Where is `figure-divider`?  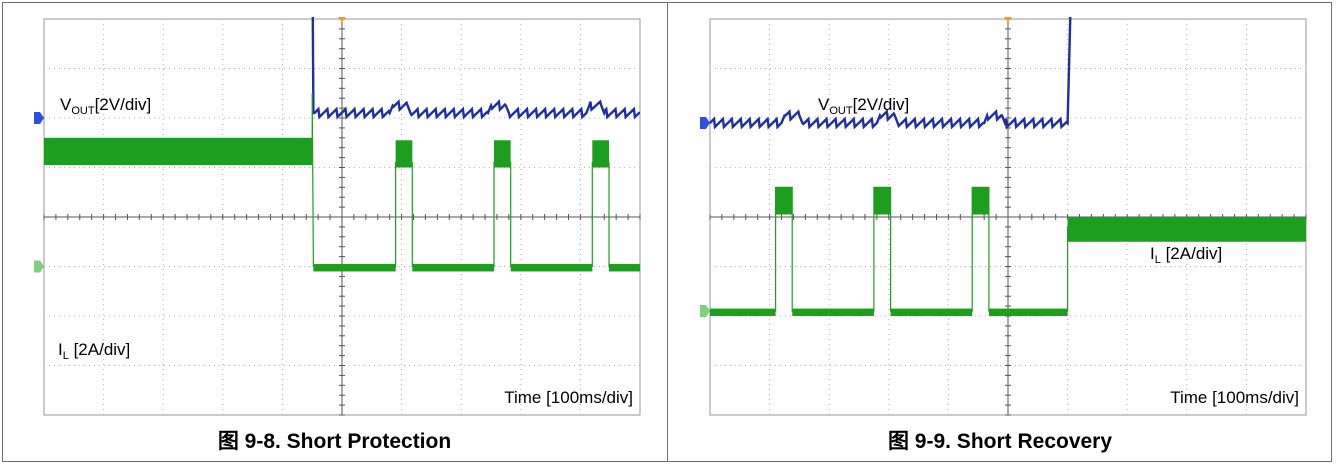
figure-divider is located at coordinates (667, 232).